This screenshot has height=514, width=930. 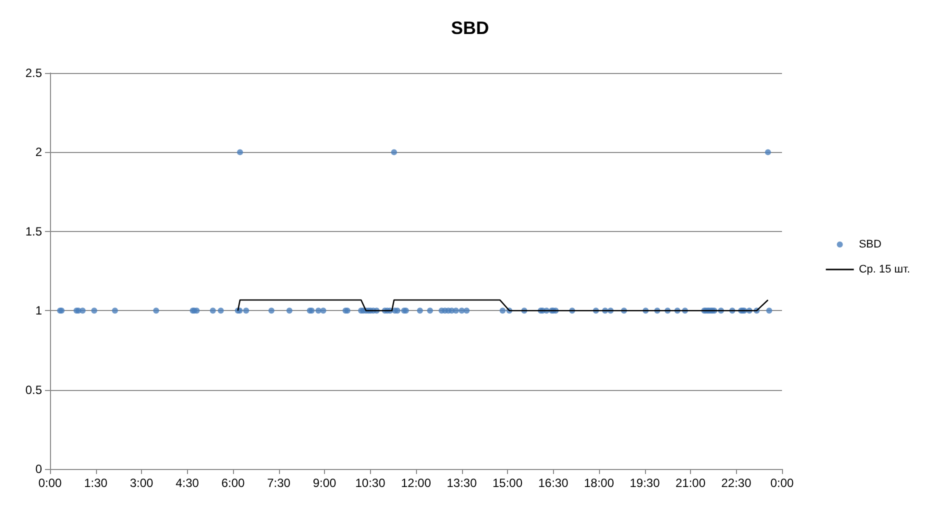 I want to click on y-tick-label: 2, so click(x=38, y=152).